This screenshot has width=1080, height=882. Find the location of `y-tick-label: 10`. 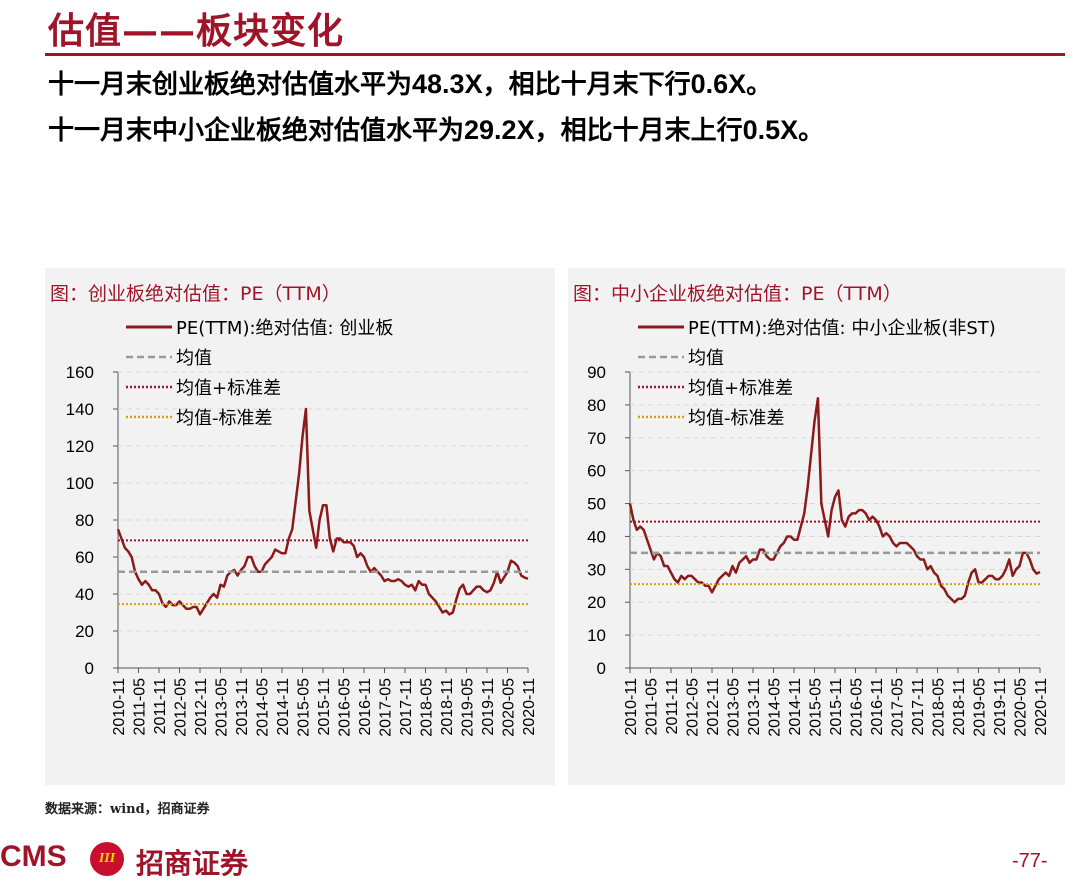

y-tick-label: 10 is located at coordinates (596, 635).